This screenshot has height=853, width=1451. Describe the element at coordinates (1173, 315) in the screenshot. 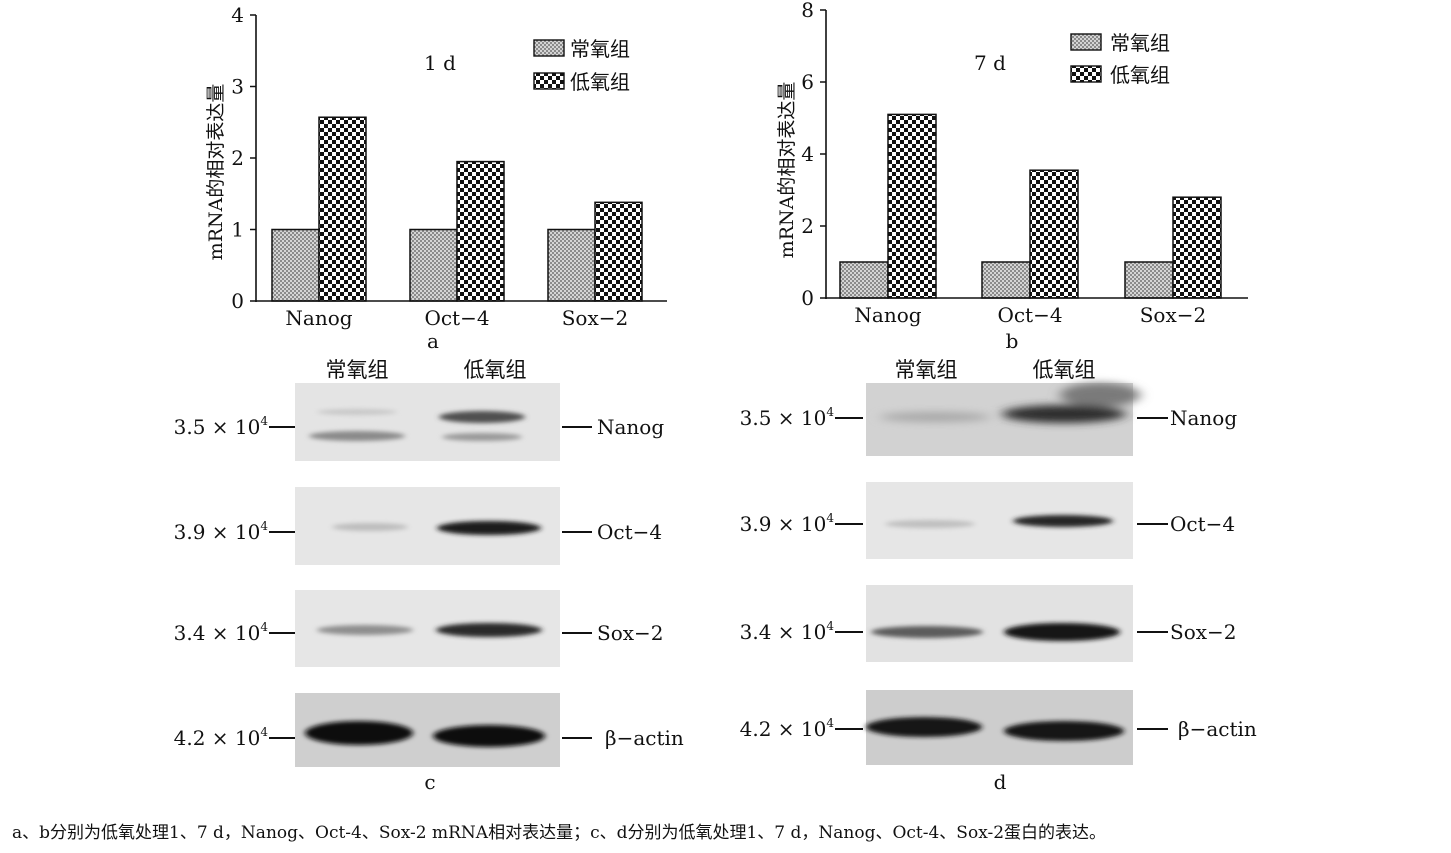

I see `x-tick-label: Sox−2` at that location.